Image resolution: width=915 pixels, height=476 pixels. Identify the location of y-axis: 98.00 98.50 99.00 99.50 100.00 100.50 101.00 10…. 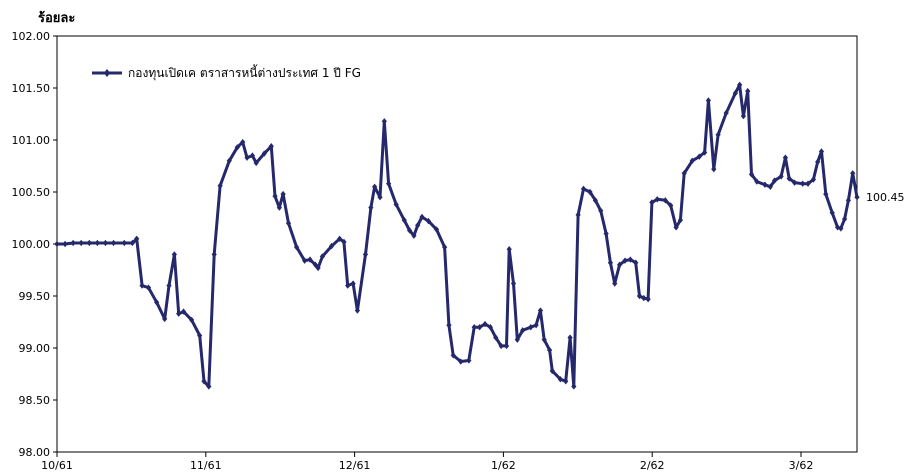
(34, 244).